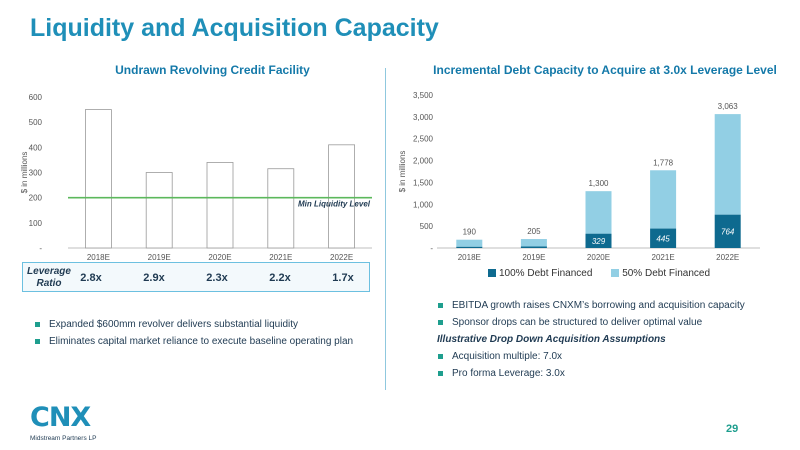  Describe the element at coordinates (98, 257) in the screenshot. I see `left-x-tick-label: 2018E` at that location.